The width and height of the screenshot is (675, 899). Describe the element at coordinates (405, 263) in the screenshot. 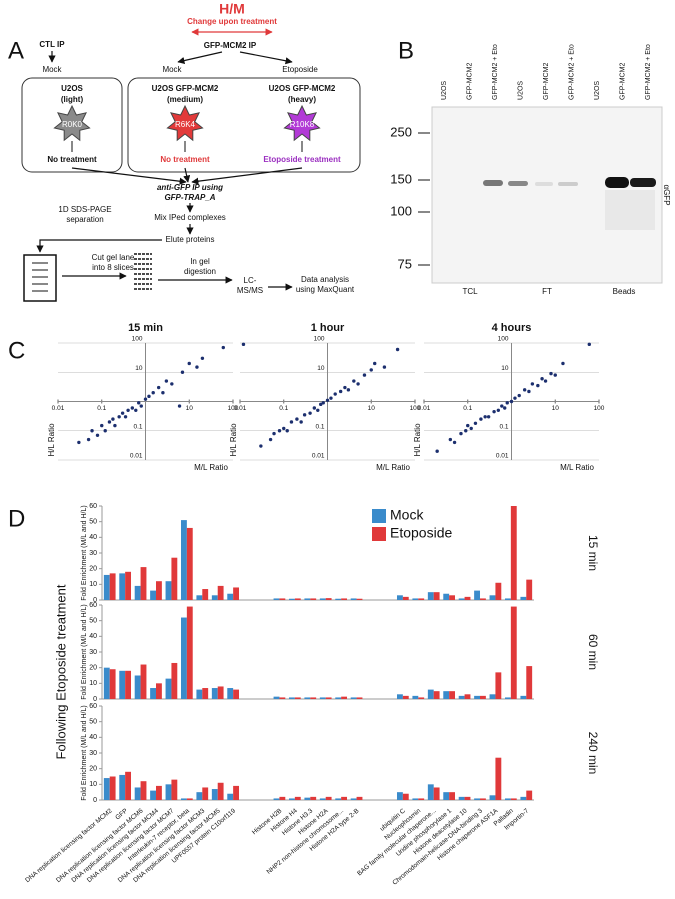

I see `marker-label: 75` at that location.